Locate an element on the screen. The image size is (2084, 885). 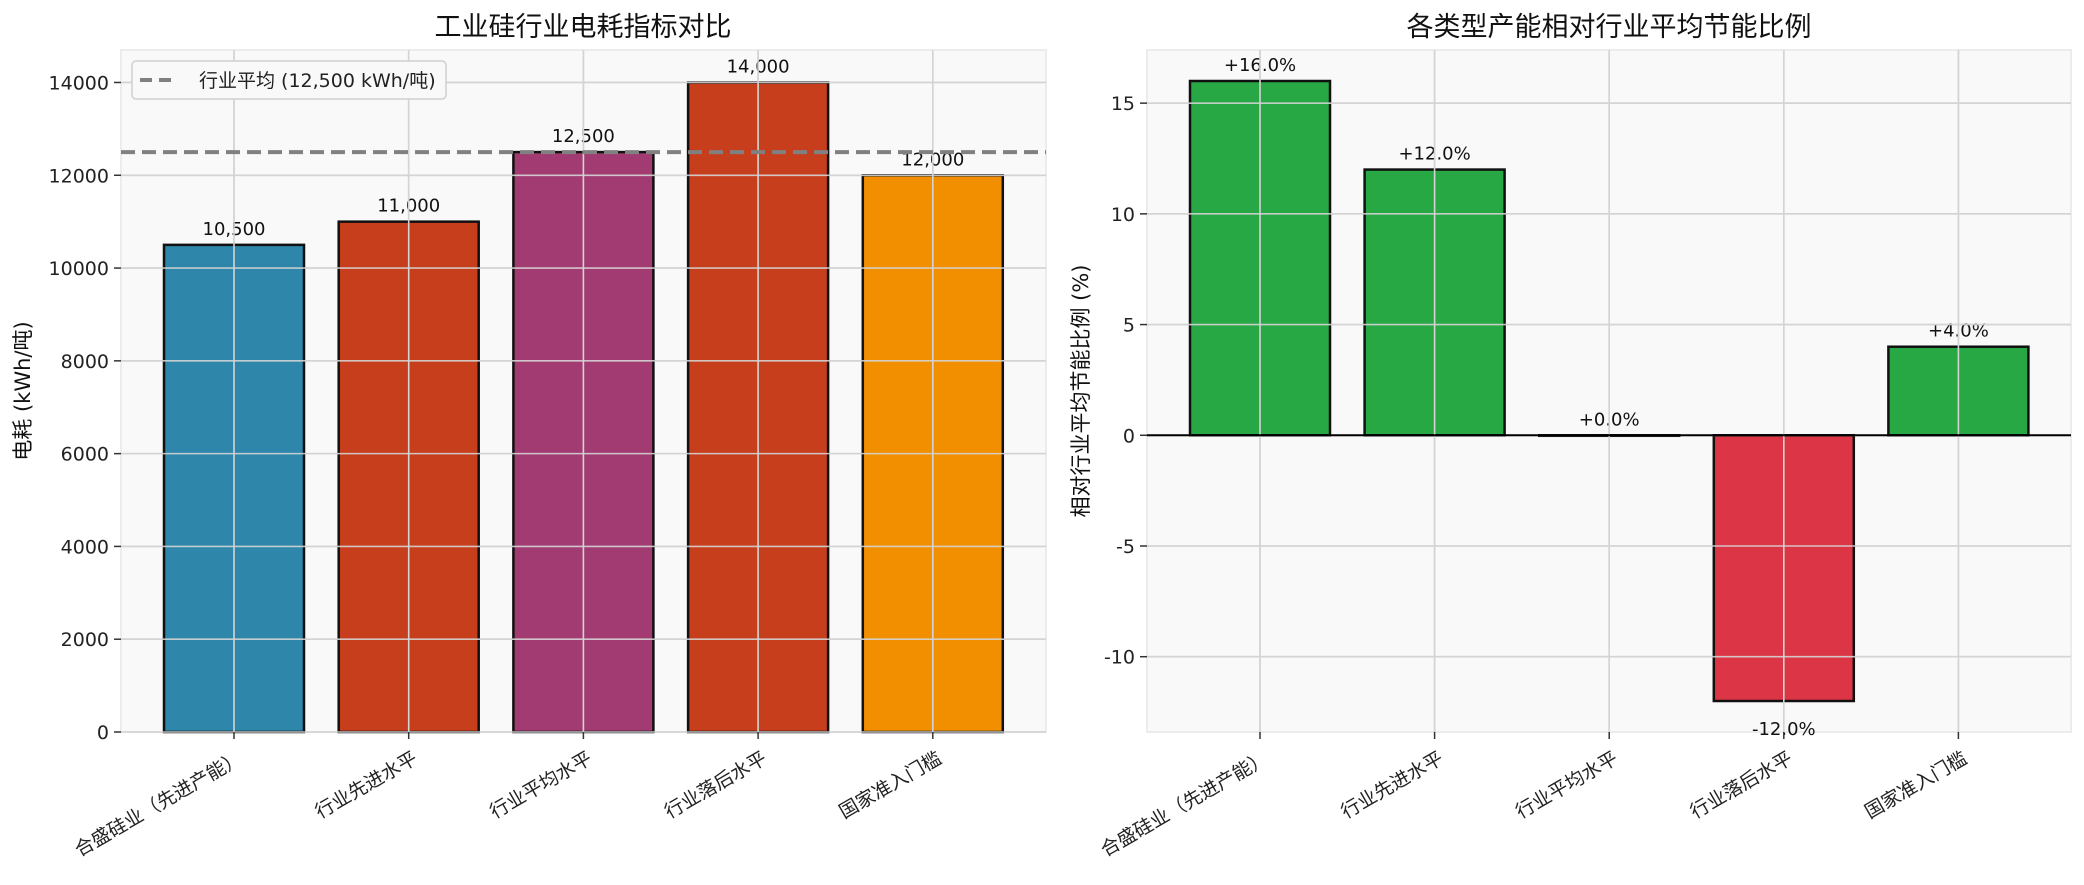
y-tick-label: 8000 is located at coordinates (85, 362).